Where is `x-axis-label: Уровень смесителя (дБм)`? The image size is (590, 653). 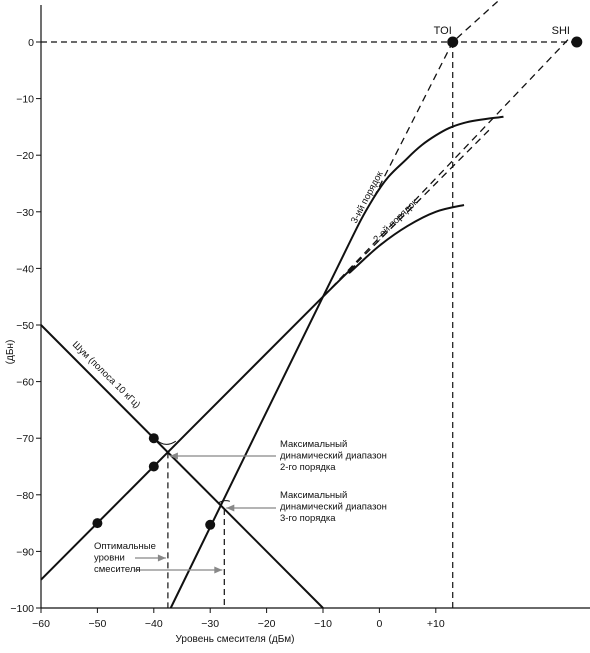
x-axis-label: Уровень смесителя (дБм) is located at coordinates (235, 639).